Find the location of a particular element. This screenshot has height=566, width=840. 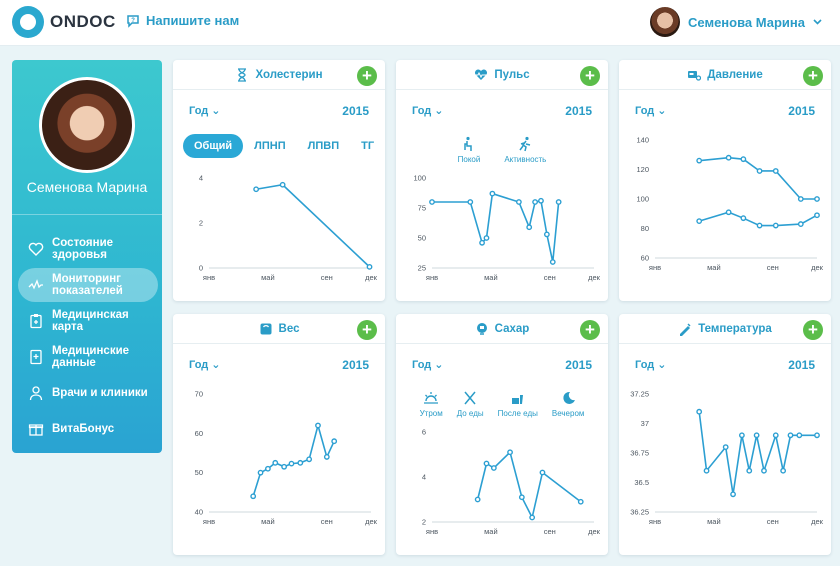

contact-link: ? Напишите нам is located at coordinates (182, 20).